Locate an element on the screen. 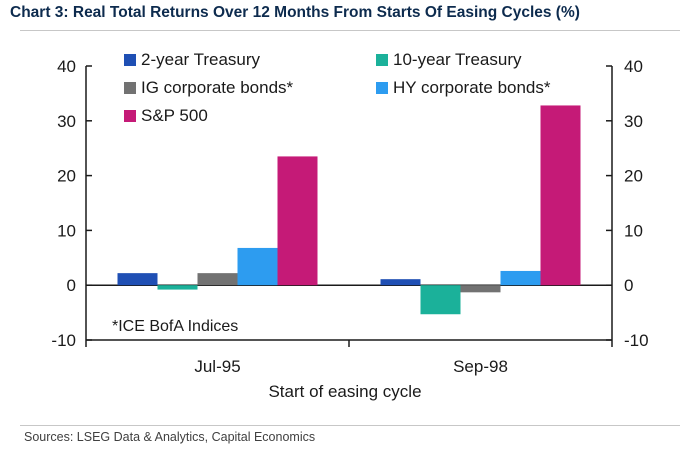 The image size is (690, 461). footer-divider is located at coordinates (350, 425).